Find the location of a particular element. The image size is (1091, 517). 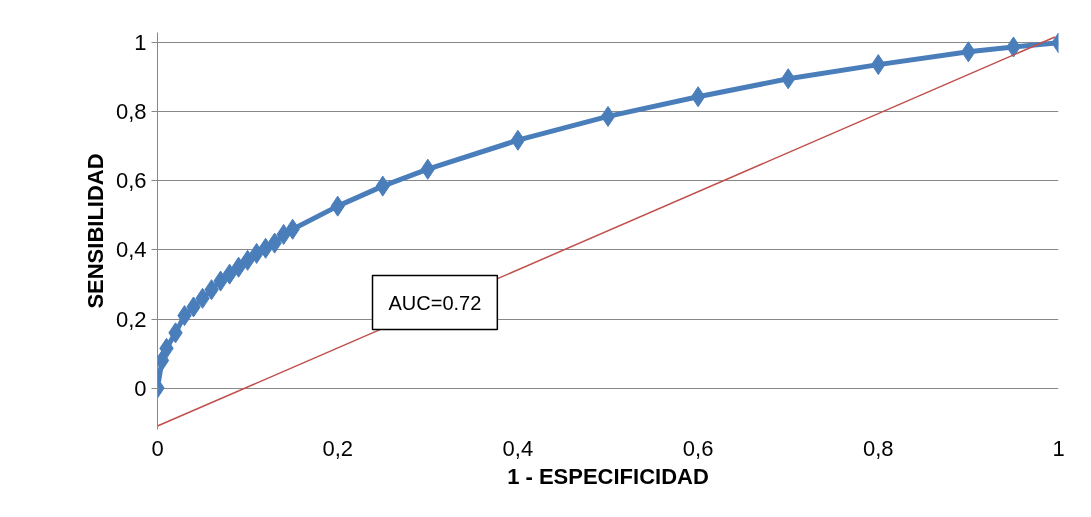

y-tick-label: 0,4 is located at coordinates (131, 250).